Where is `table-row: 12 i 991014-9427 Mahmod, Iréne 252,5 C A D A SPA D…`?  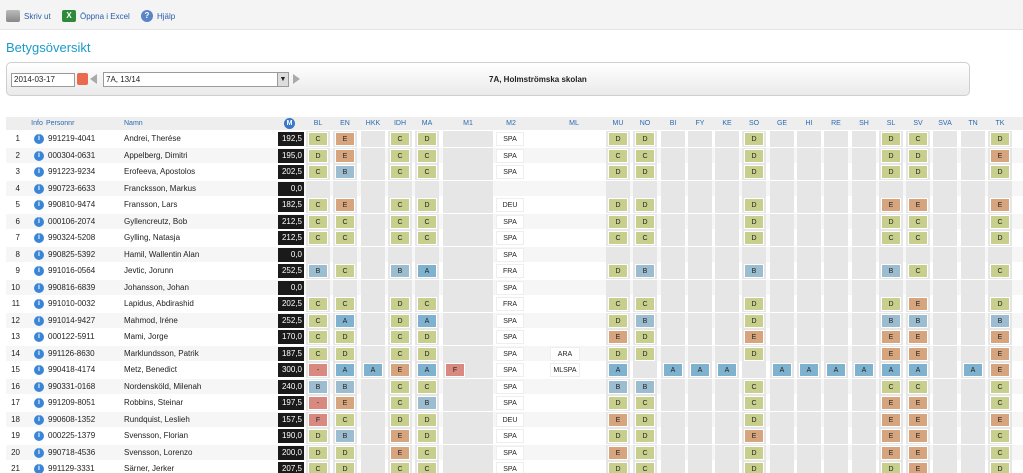
table-row: 12 i 991014-9427 Mahmod, Iréne 252,5 C A D A SPA D… is located at coordinates (514, 320).